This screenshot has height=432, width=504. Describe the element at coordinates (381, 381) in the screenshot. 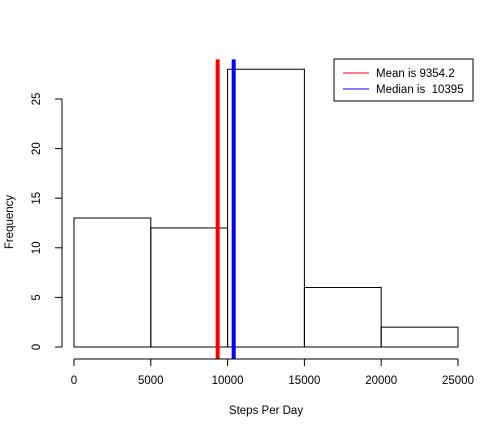

I see `x-tick-label-4: 20000` at that location.